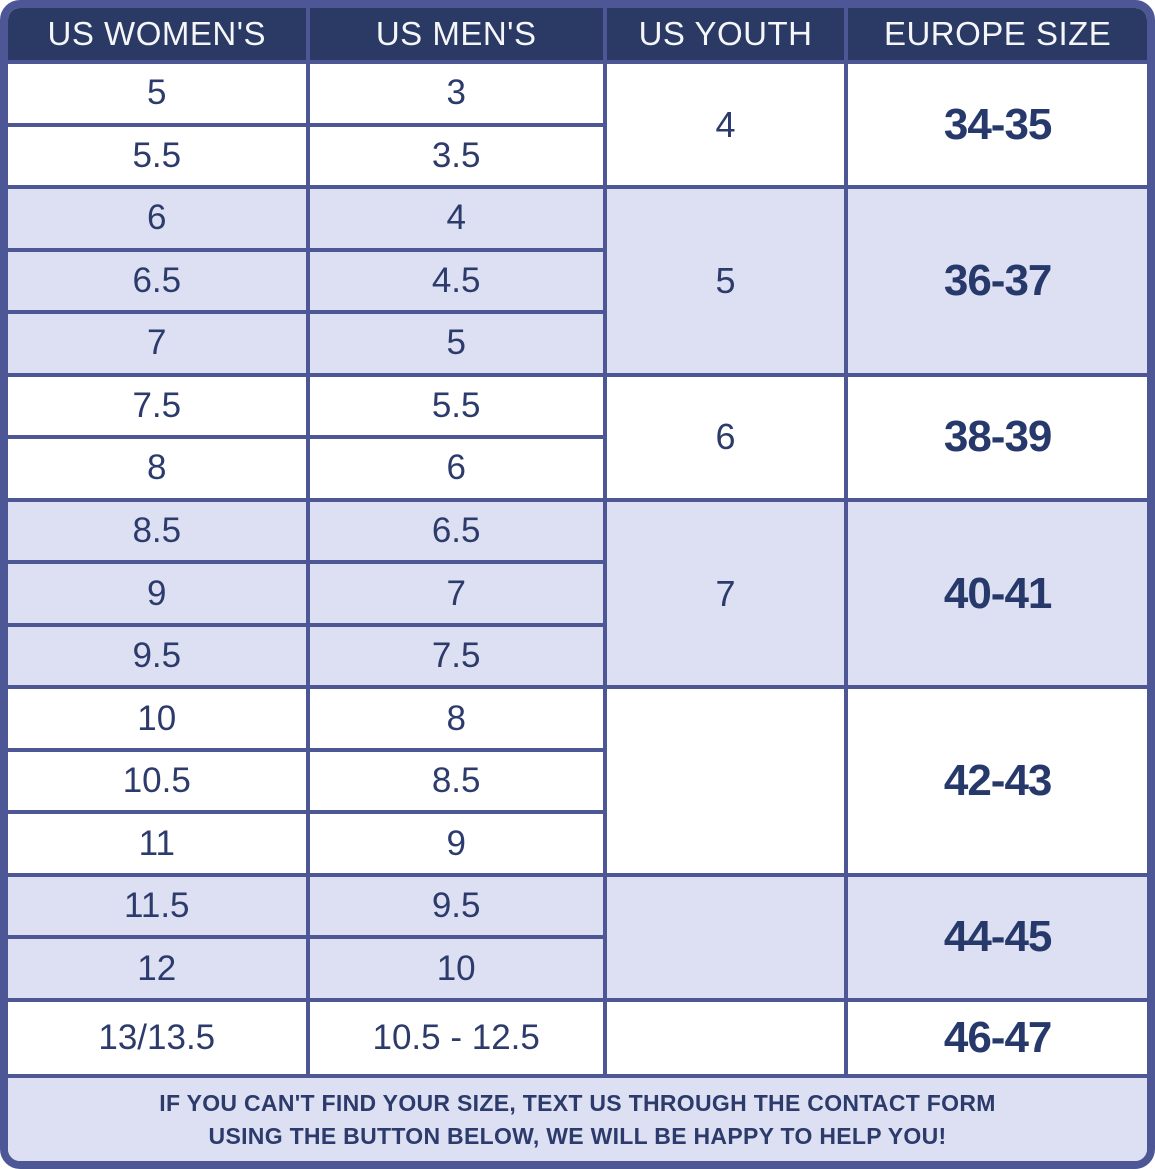 This screenshot has width=1155, height=1169. Describe the element at coordinates (159, 656) in the screenshot. I see `womens-size-cell: 9.5` at that location.